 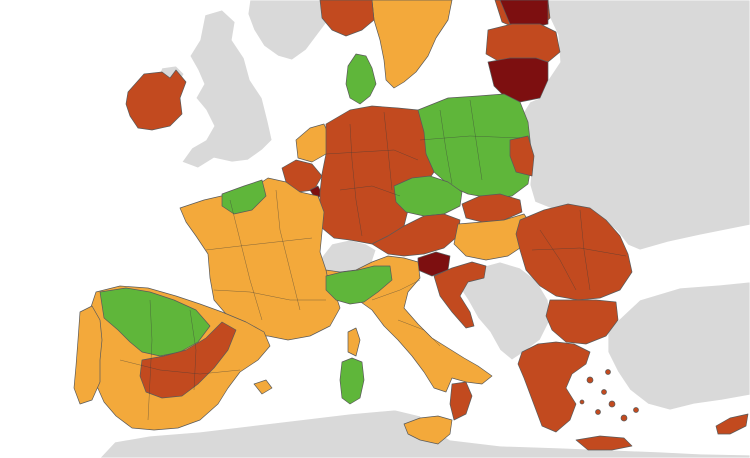 What do you see at coordinates (361, 79) in the screenshot?
I see `region-denmark` at bounding box center [361, 79].